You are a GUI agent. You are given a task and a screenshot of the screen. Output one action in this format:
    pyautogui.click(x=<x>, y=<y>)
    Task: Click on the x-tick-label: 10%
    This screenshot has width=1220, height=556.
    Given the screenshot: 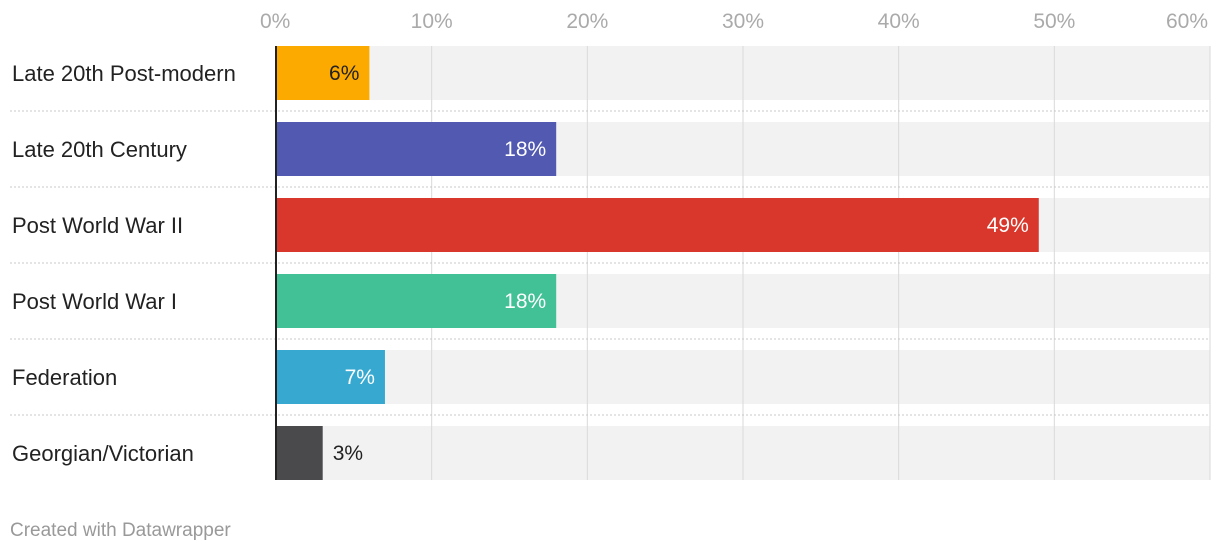 What is the action you would take?
    pyautogui.click(x=432, y=21)
    